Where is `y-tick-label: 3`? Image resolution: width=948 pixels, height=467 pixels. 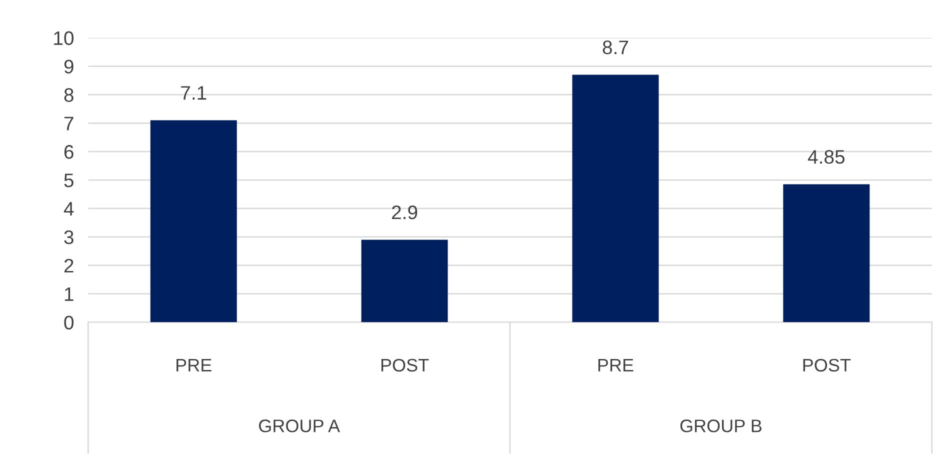
y-tick-label: 3 is located at coordinates (69, 237).